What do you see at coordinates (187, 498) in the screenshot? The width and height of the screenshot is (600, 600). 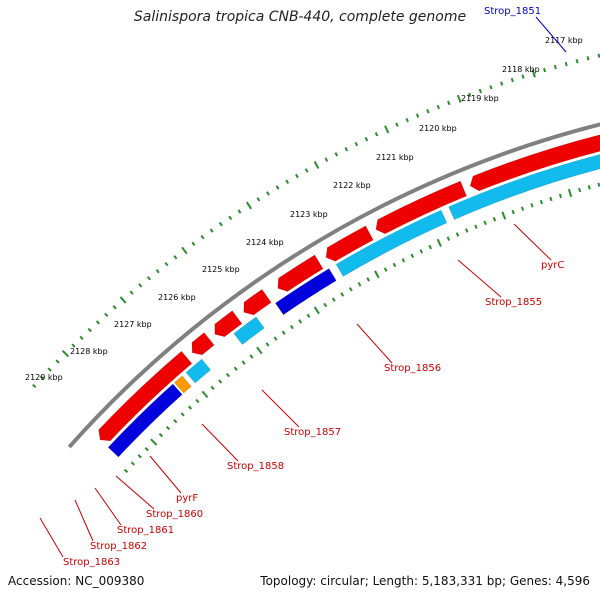 I see `gene-label: pyrF` at bounding box center [187, 498].